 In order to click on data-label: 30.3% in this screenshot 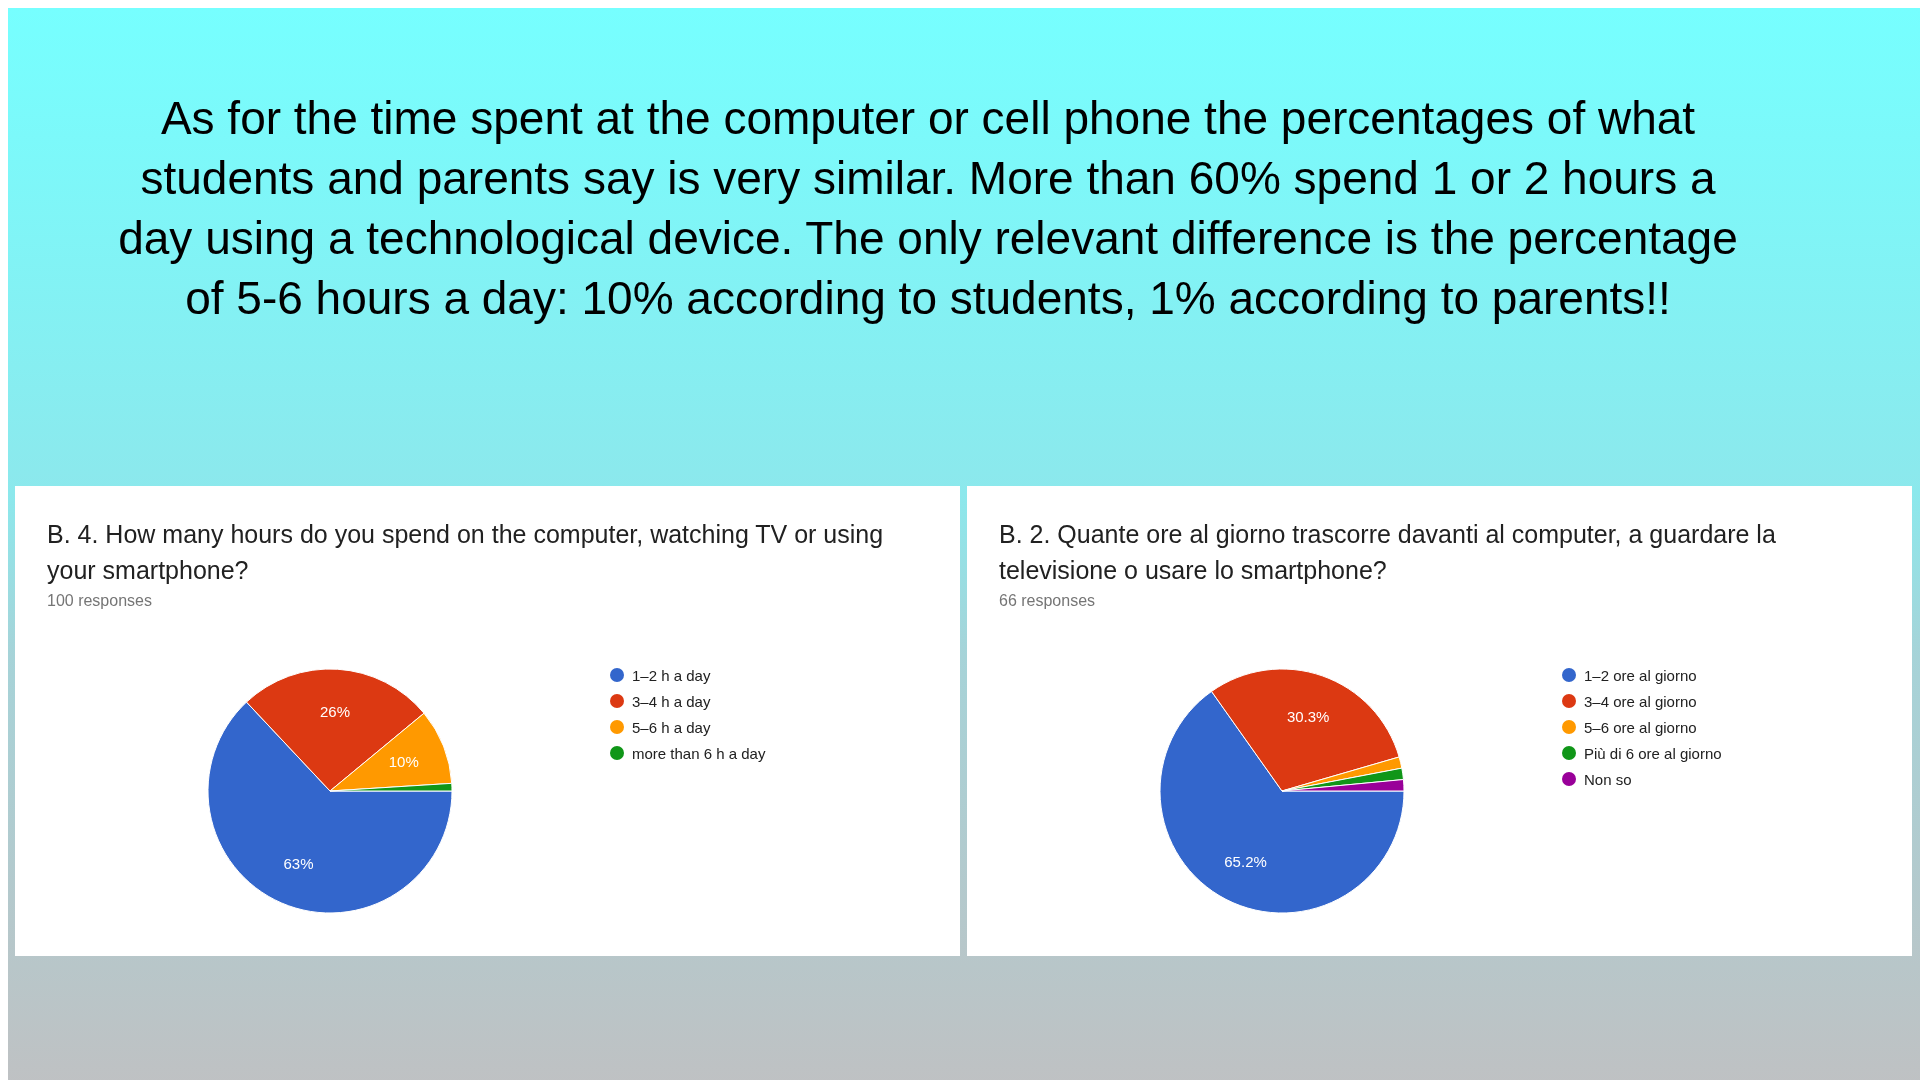, I will do `click(1308, 716)`.